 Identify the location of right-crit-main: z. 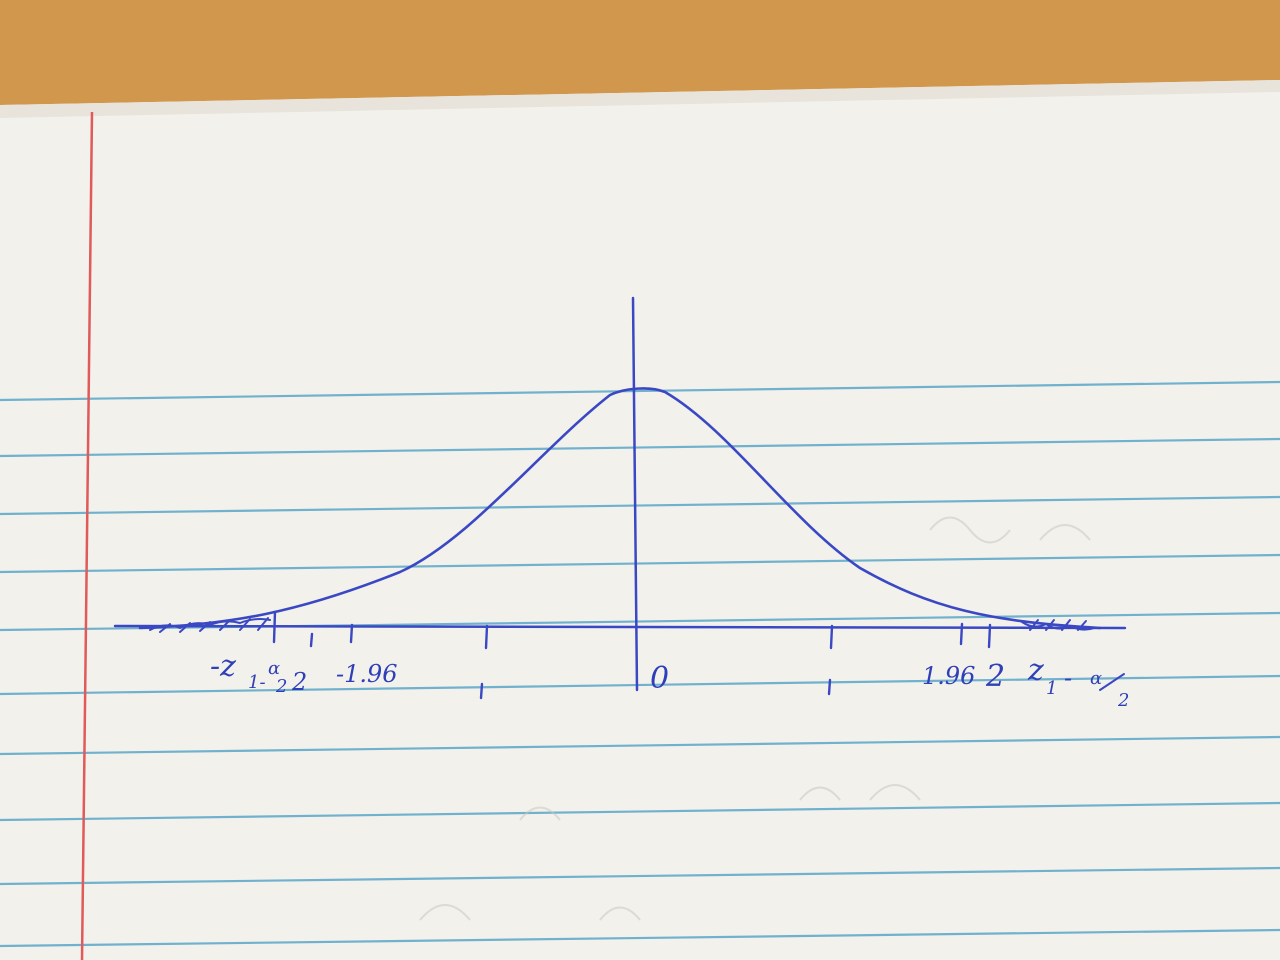
(1035, 670).